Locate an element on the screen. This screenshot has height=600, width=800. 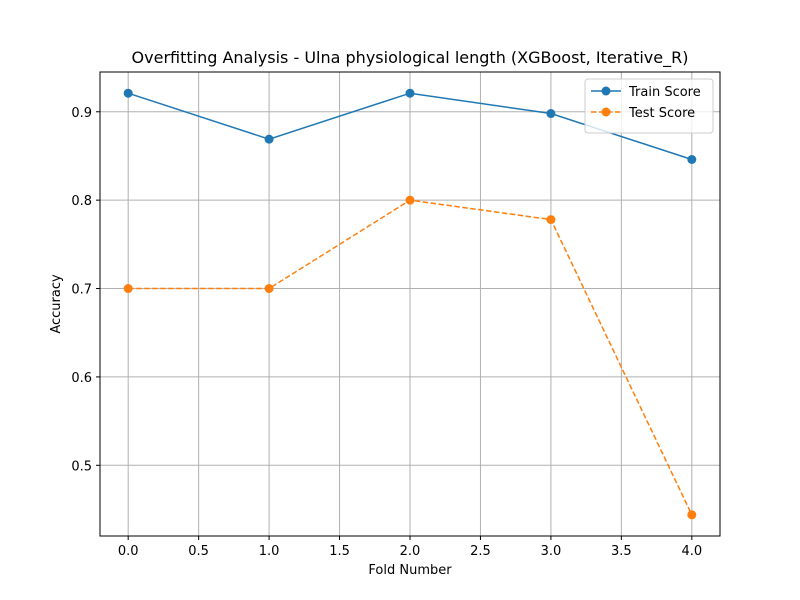
x-tick-label: 2.5 is located at coordinates (480, 551).